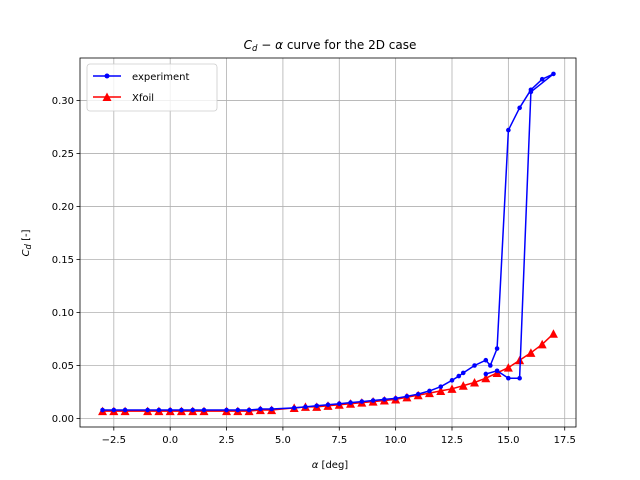 This screenshot has width=640, height=480. What do you see at coordinates (452, 440) in the screenshot?
I see `x-tick-label: 12.5` at bounding box center [452, 440].